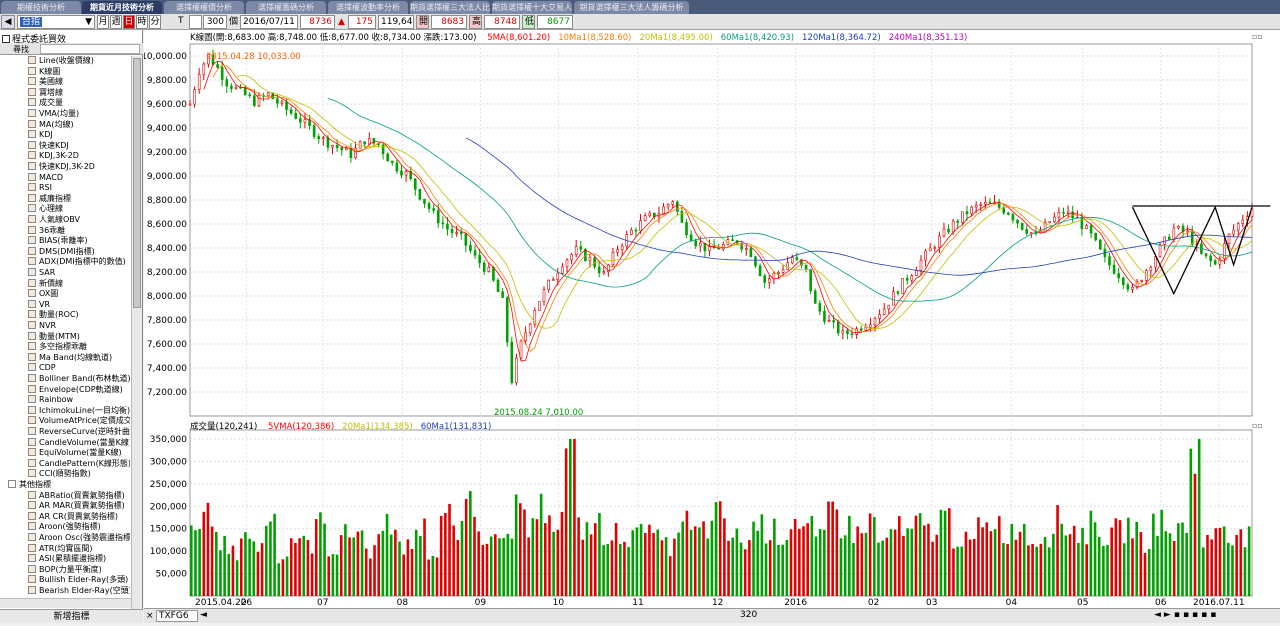 The image size is (1280, 626). I want to click on count-input: 300, so click(215, 22).